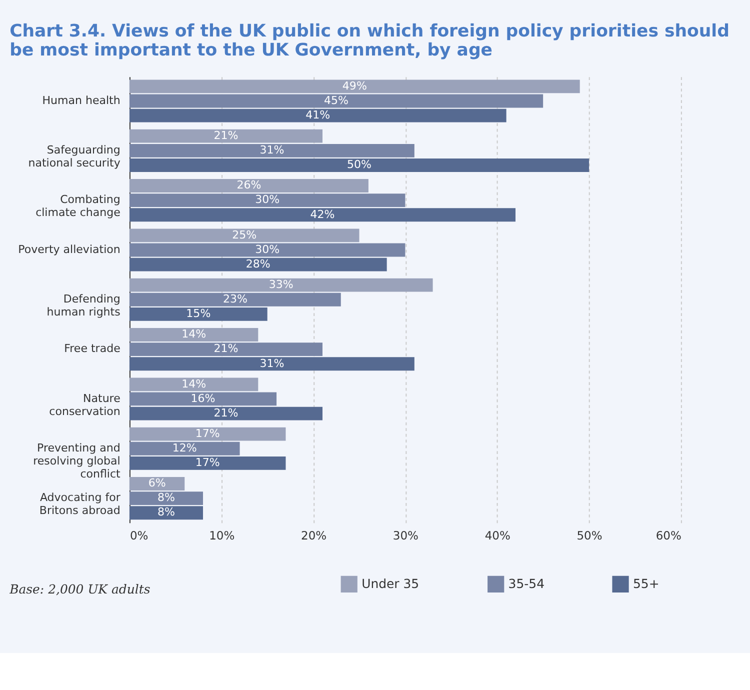 The height and width of the screenshot is (690, 750). Describe the element at coordinates (589, 535) in the screenshot. I see `x-tick-label: 50%` at that location.